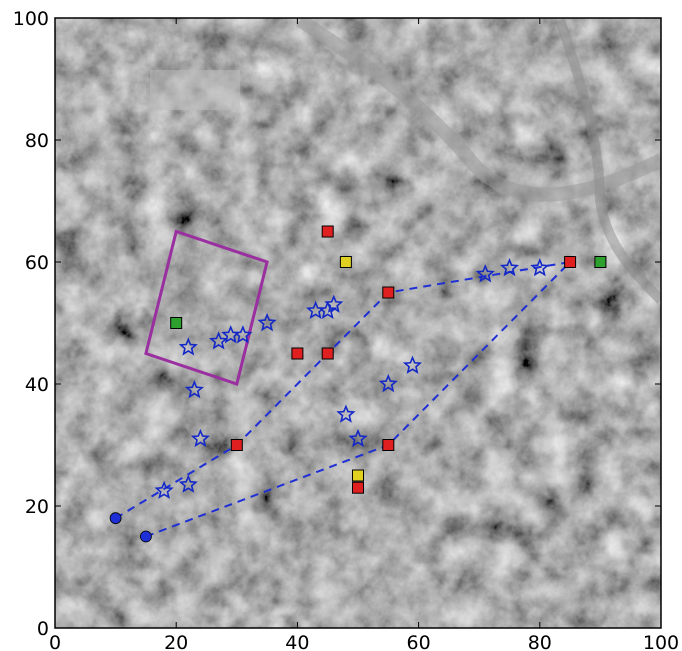  What do you see at coordinates (31, 19) in the screenshot?
I see `y-tick-label: 100` at bounding box center [31, 19].